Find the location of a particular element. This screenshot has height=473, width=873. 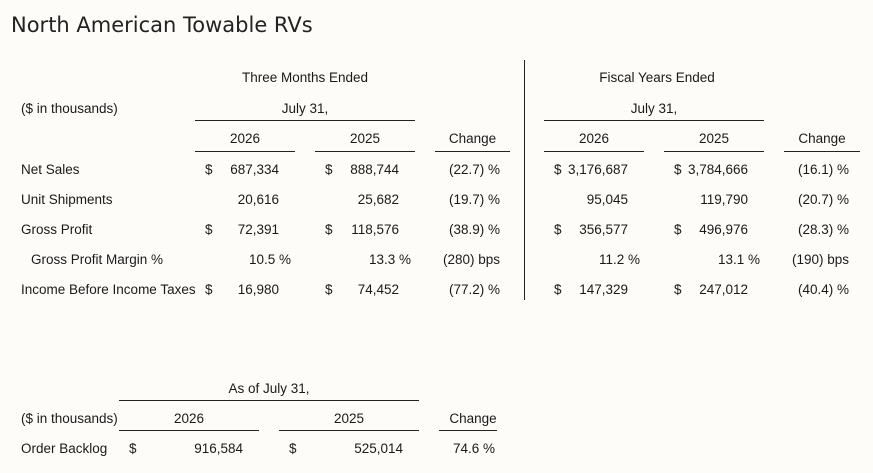

value-cell: 118,576 is located at coordinates (375, 229).